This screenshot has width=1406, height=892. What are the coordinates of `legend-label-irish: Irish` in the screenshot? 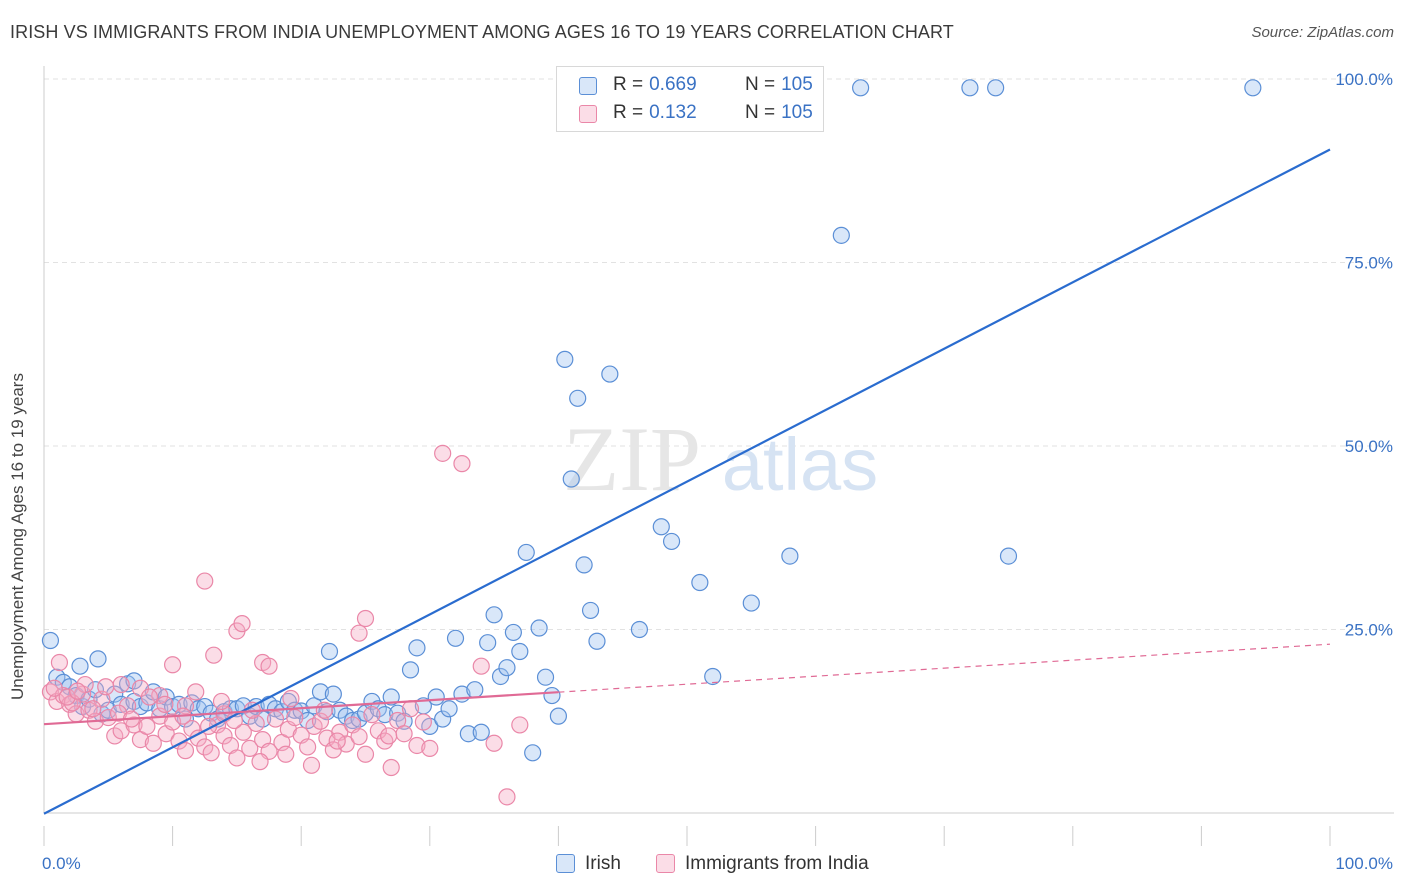 It's located at (603, 863).